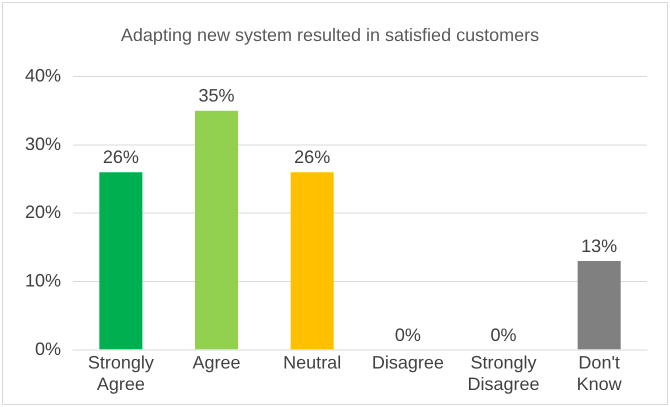  I want to click on y-tick-label: 40%, so click(43, 76).